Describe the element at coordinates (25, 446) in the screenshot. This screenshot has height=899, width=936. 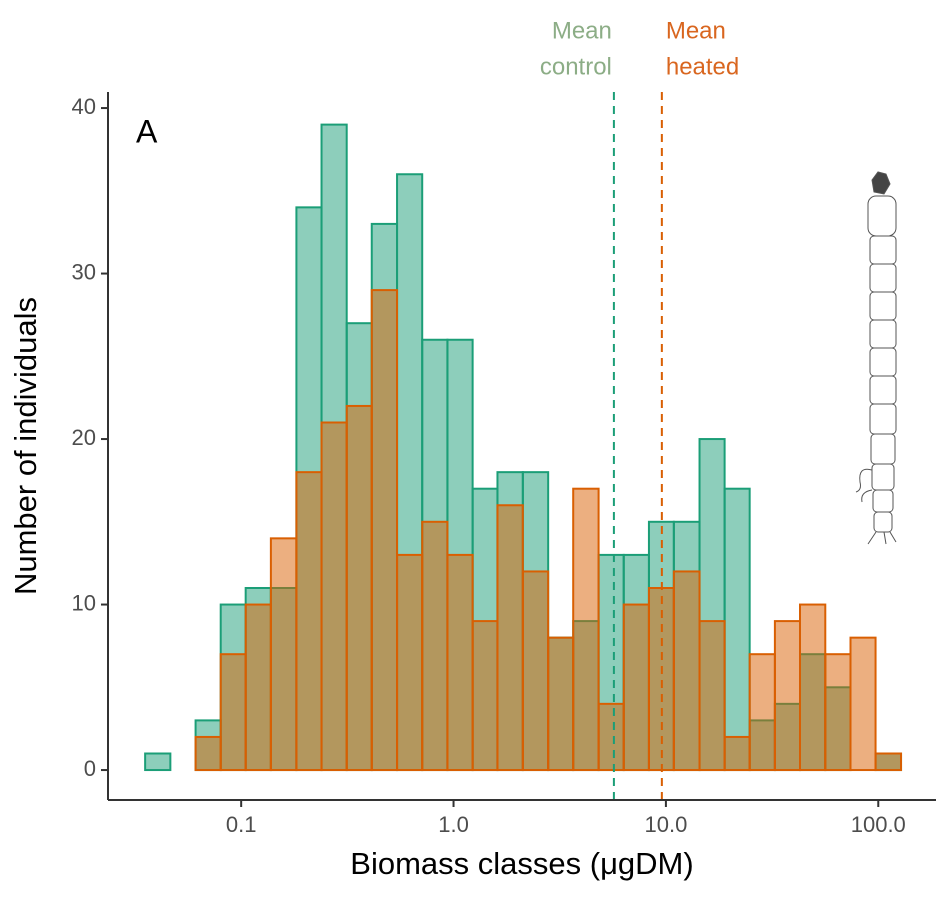
I see `y-axis-title: Number of individuals` at that location.